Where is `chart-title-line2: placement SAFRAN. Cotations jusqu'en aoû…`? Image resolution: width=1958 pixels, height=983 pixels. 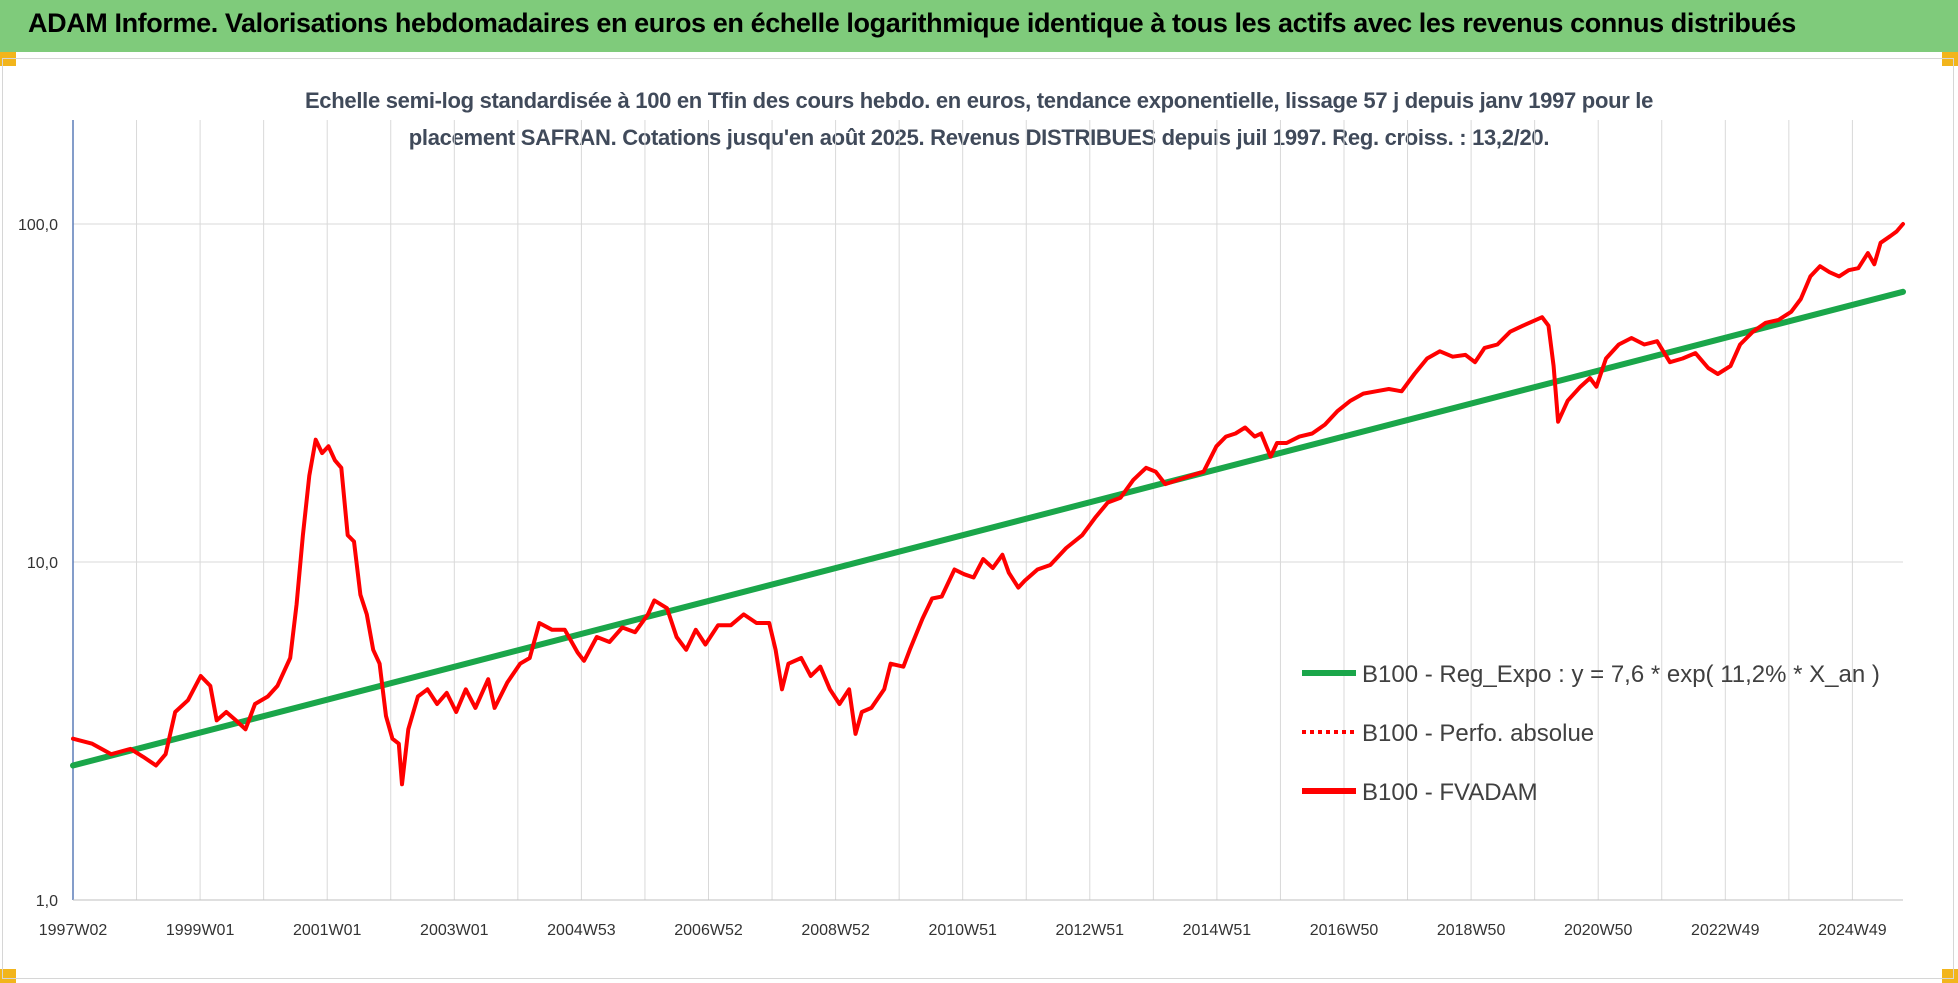 chart-title-line2: placement SAFRAN. Cotations jusqu'en aoû… is located at coordinates (979, 137).